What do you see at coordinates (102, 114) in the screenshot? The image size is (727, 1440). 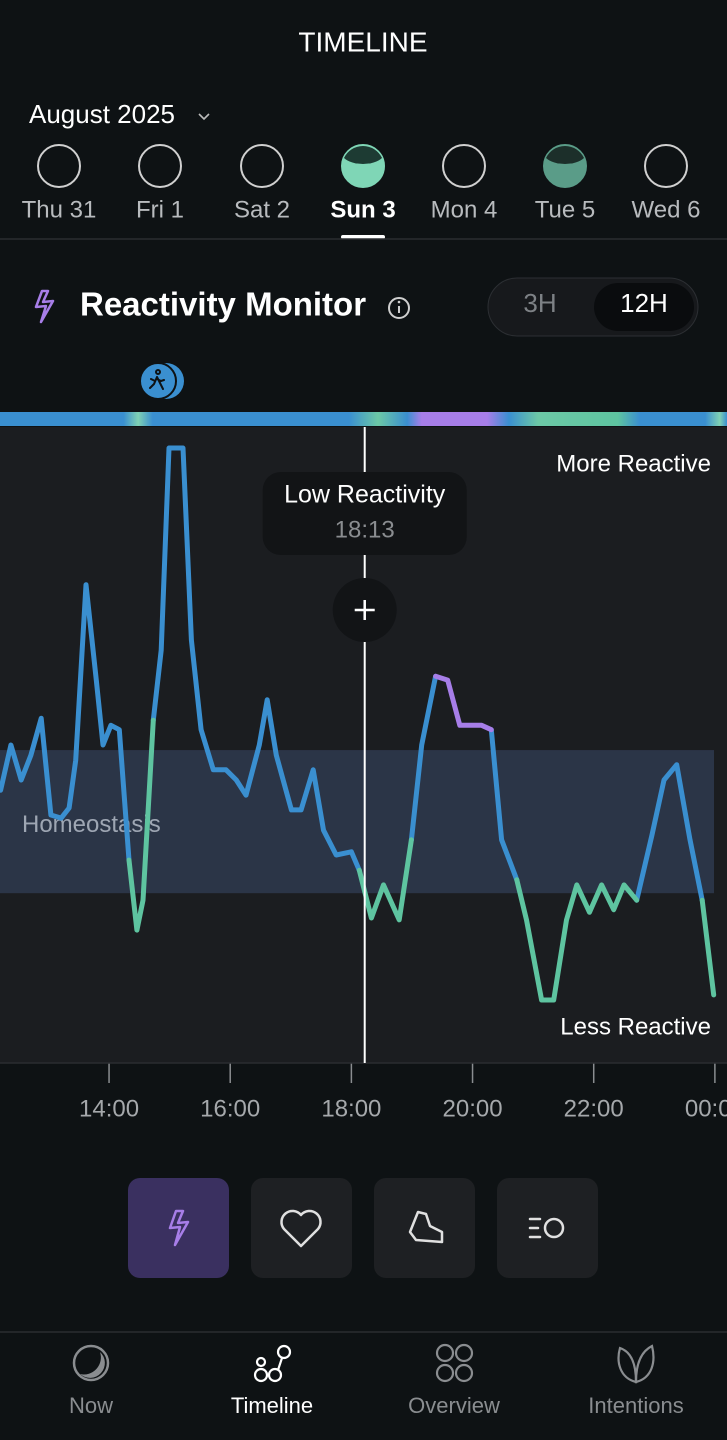 I see `month-picker: August 2025` at bounding box center [102, 114].